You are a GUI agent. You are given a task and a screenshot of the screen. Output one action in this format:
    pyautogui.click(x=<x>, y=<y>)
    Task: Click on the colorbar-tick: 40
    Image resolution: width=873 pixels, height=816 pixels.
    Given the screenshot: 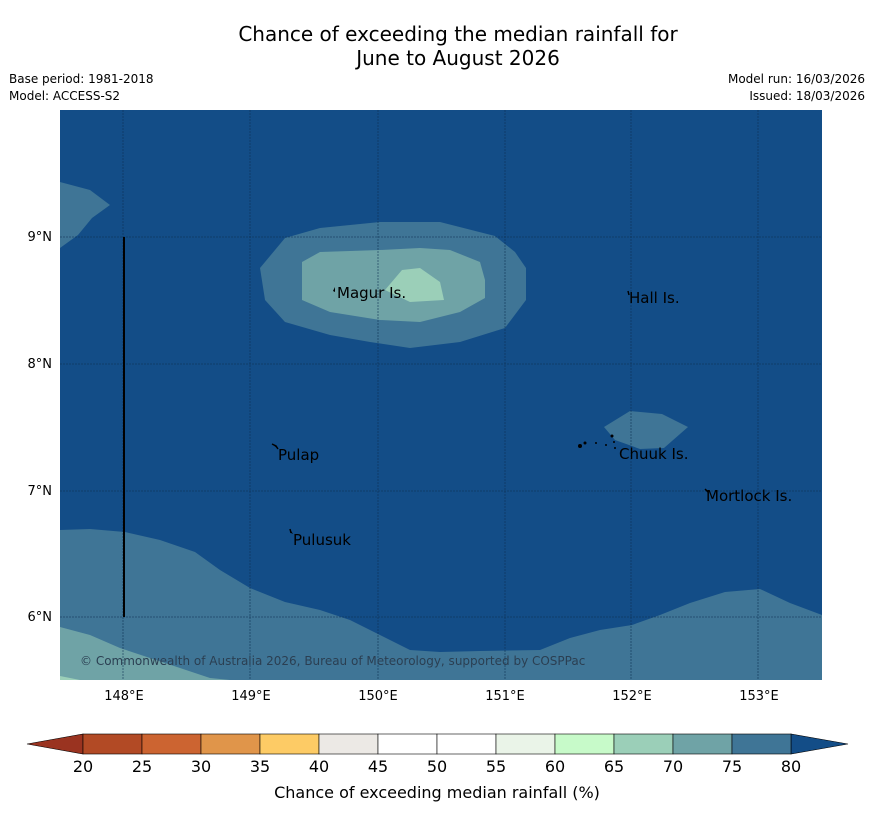 What is the action you would take?
    pyautogui.click(x=319, y=766)
    